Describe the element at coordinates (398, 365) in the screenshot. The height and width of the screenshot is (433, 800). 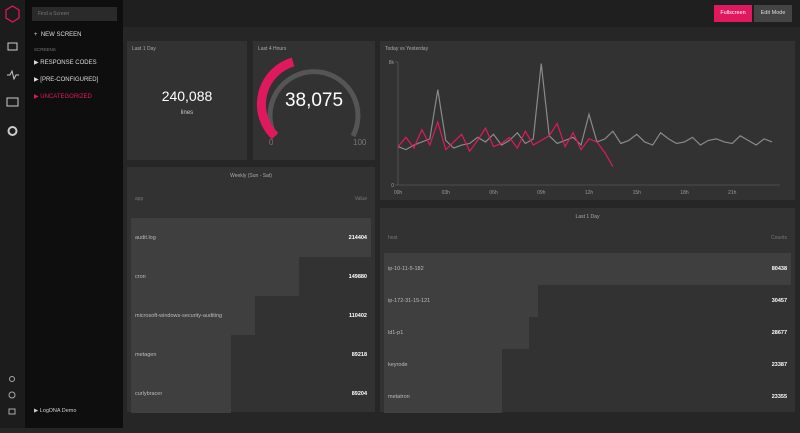
I see `row-label: keyrode` at that location.